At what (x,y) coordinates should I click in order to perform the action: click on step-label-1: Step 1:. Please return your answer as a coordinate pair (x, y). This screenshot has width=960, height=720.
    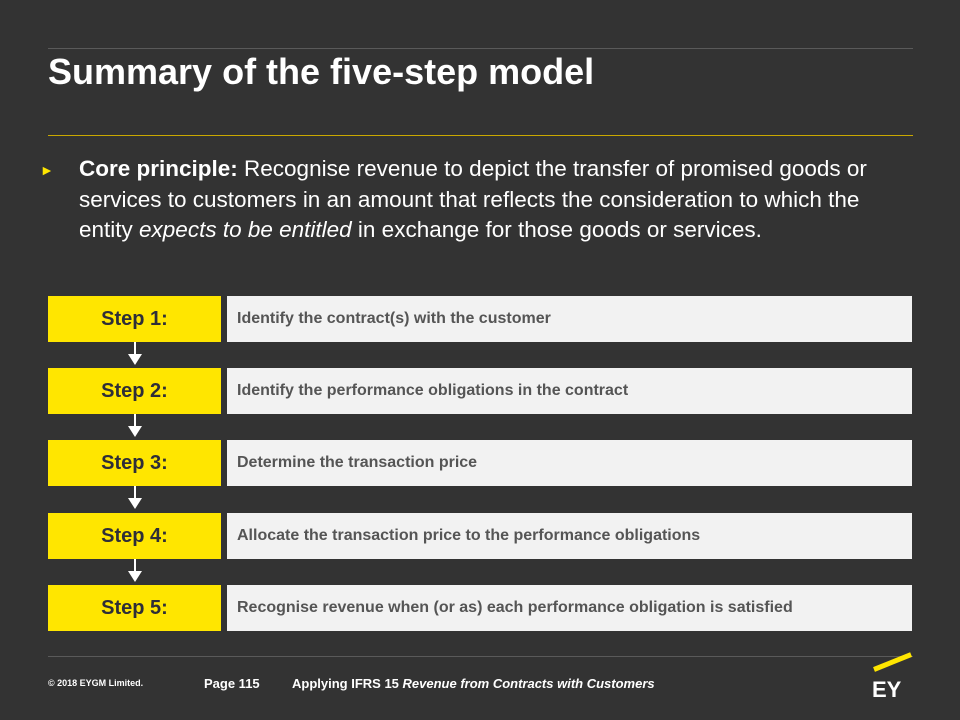
    Looking at the image, I should click on (134, 319).